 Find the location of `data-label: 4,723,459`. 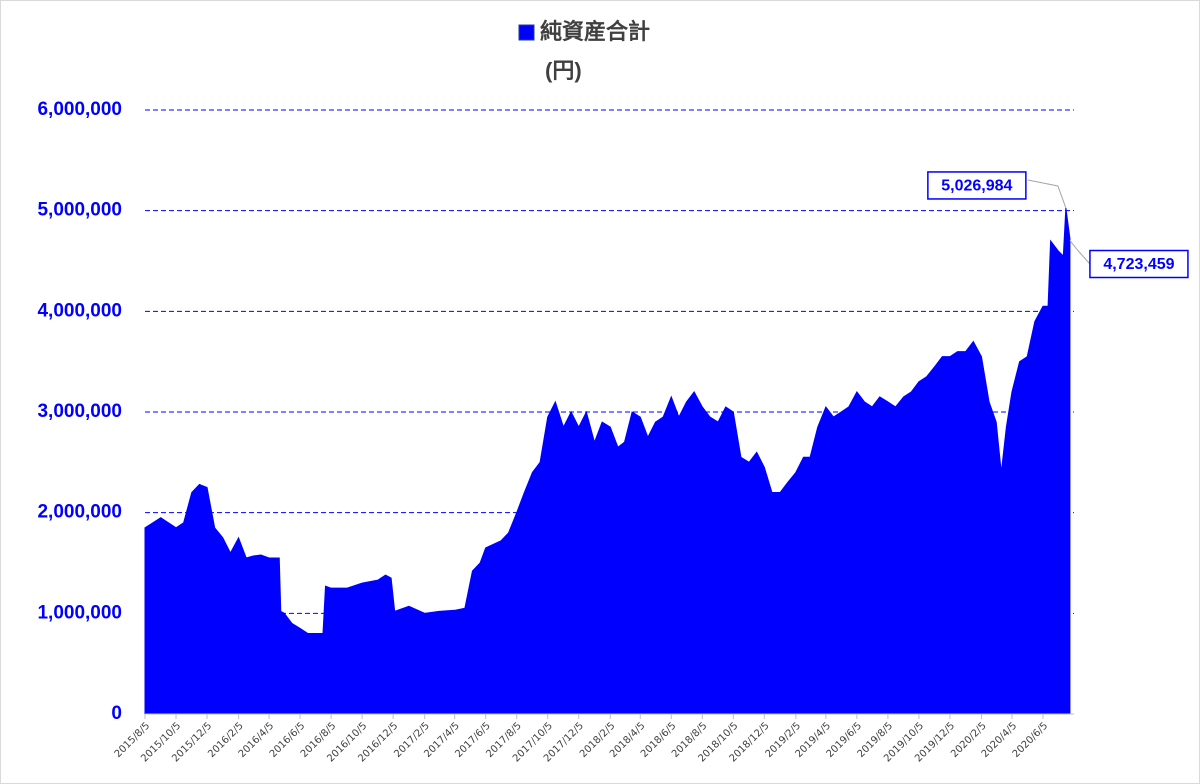

data-label: 4,723,459 is located at coordinates (1138, 264).